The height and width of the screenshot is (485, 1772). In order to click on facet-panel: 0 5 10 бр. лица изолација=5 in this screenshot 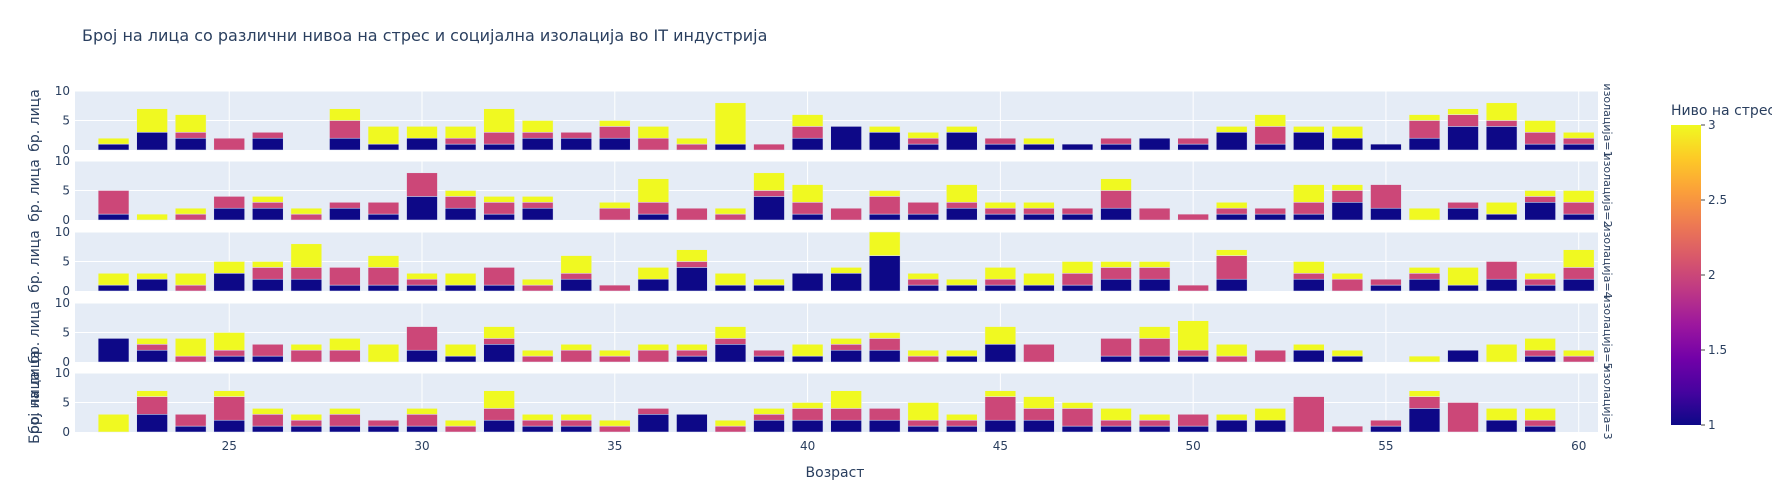, I will do `click(820, 332)`.